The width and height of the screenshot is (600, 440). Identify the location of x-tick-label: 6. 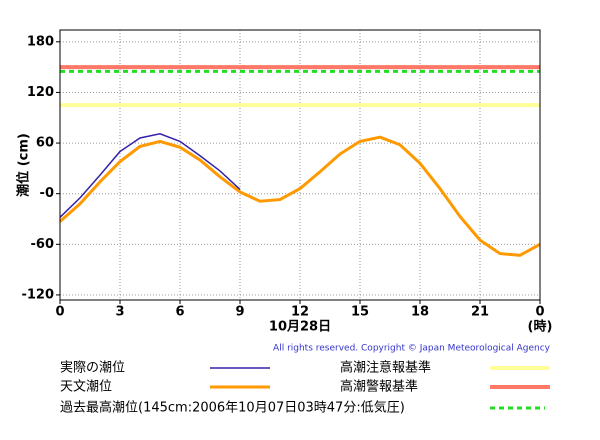
(179, 312).